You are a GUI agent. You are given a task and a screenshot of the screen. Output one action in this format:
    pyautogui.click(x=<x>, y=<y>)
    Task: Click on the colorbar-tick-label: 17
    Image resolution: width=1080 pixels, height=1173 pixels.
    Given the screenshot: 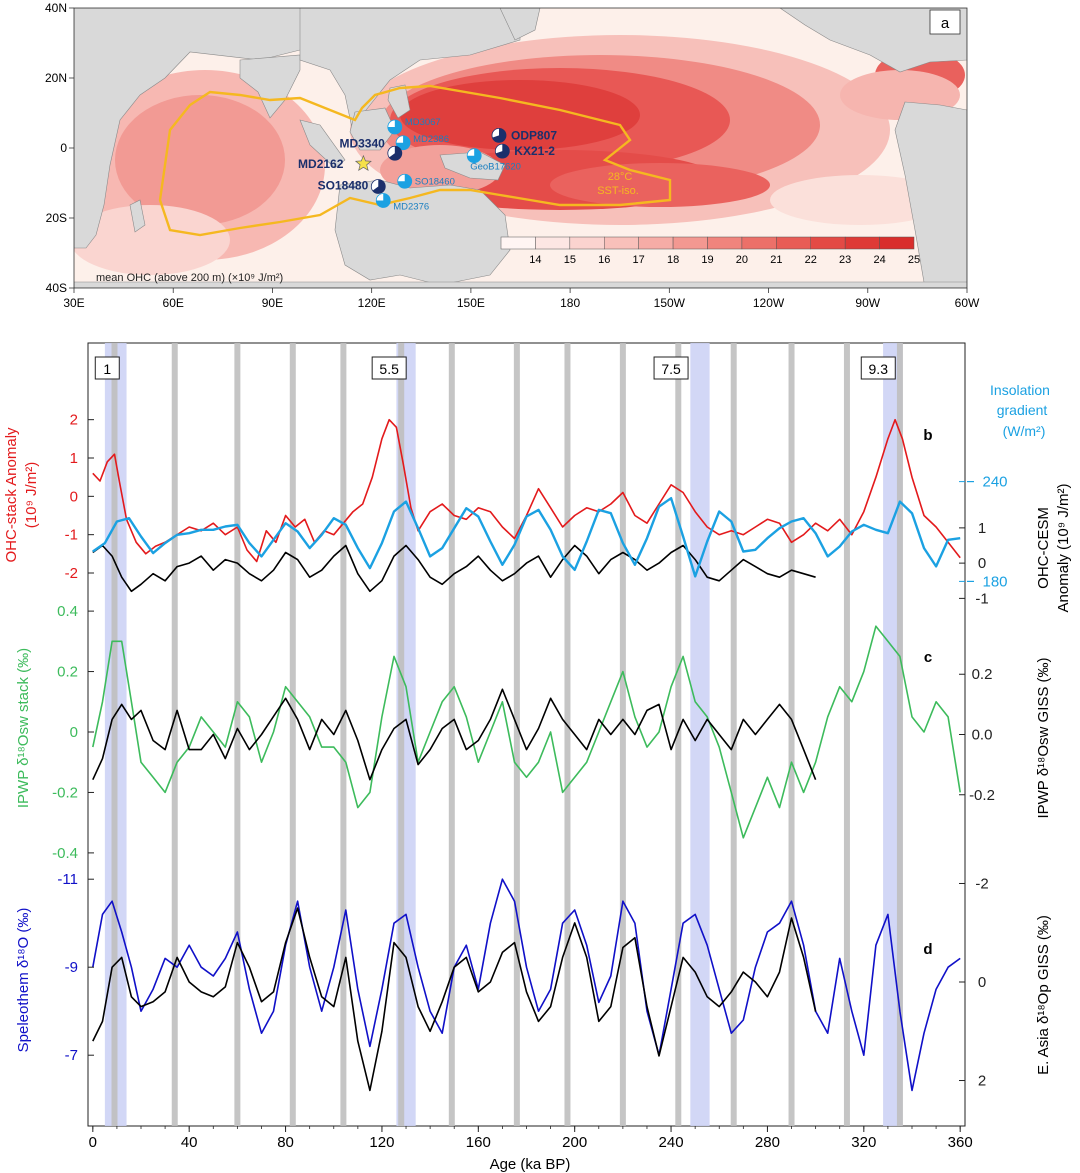 What is the action you would take?
    pyautogui.click(x=639, y=260)
    